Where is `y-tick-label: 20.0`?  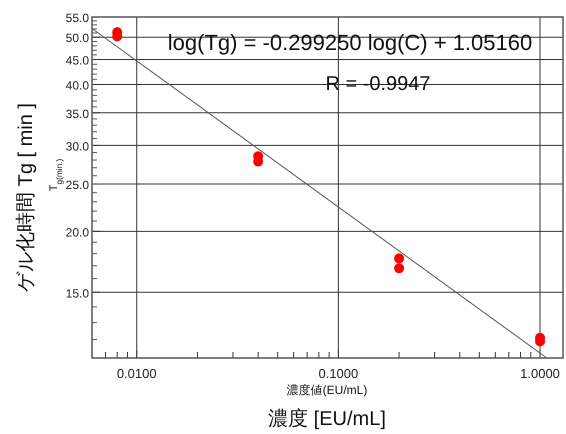
y-tick-label: 20.0 is located at coordinates (78, 232).